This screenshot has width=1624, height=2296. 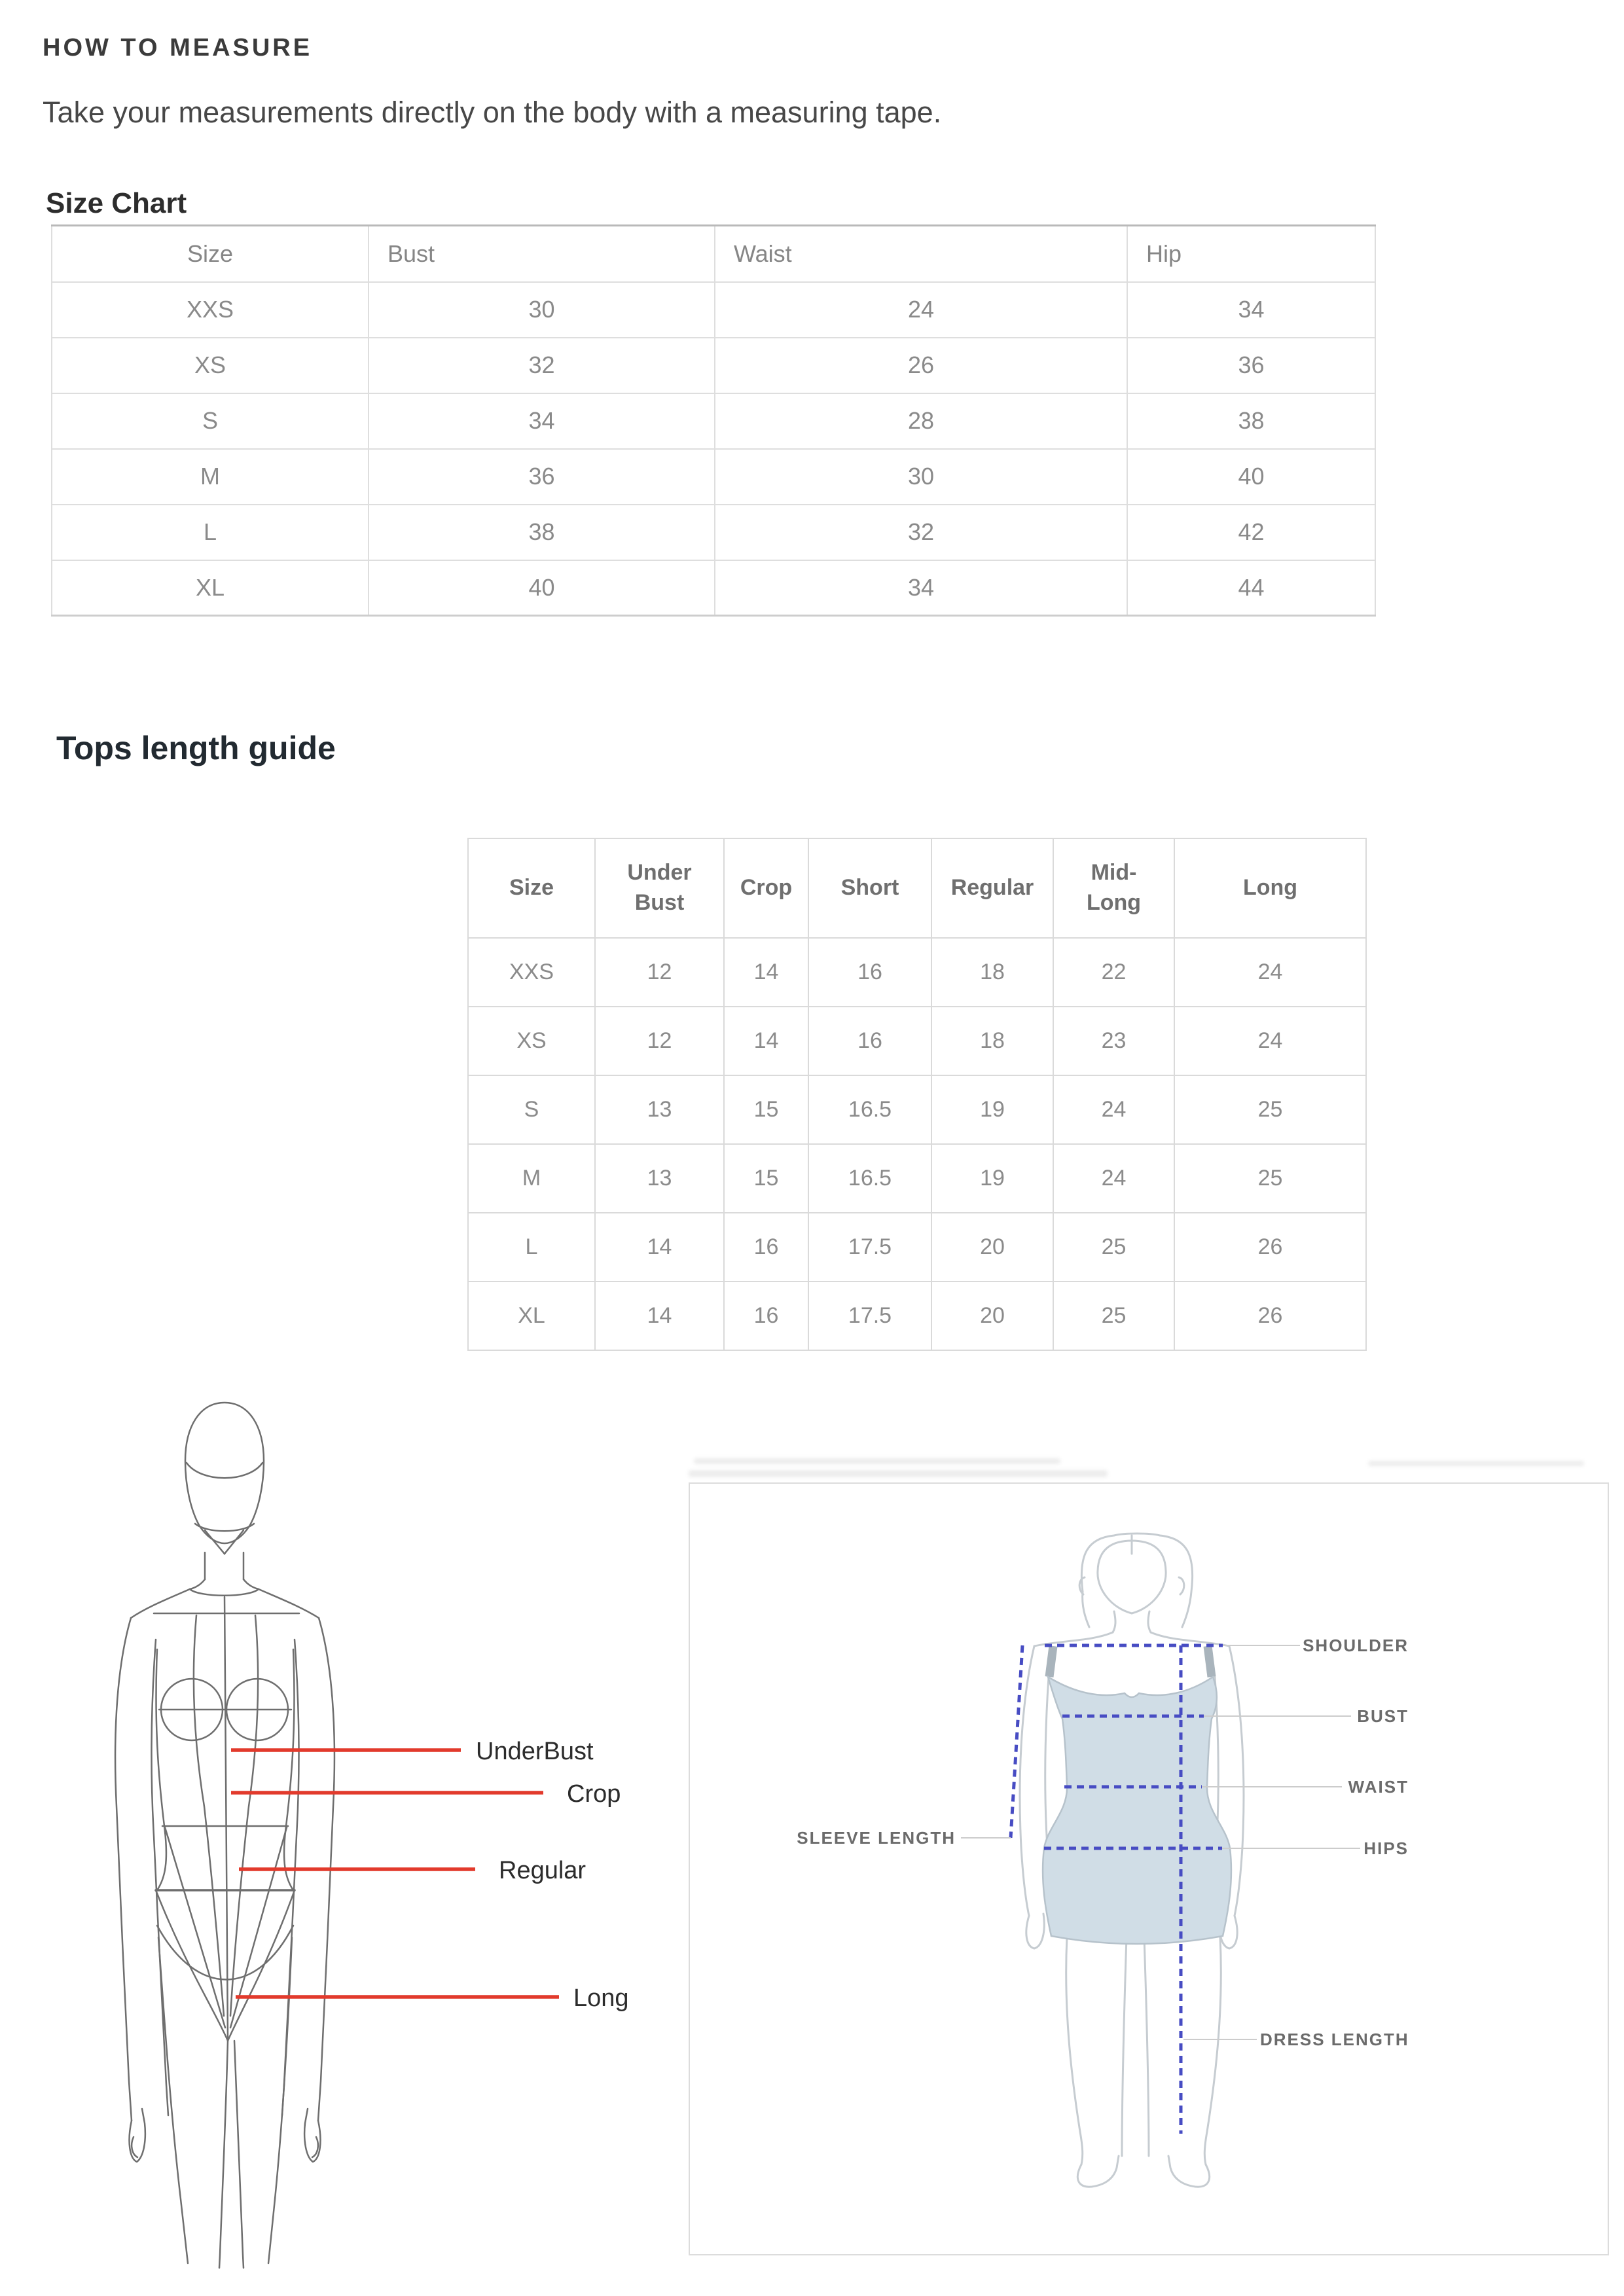 I want to click on table-row: XXS 12 14 16 18 22 24, so click(x=917, y=972).